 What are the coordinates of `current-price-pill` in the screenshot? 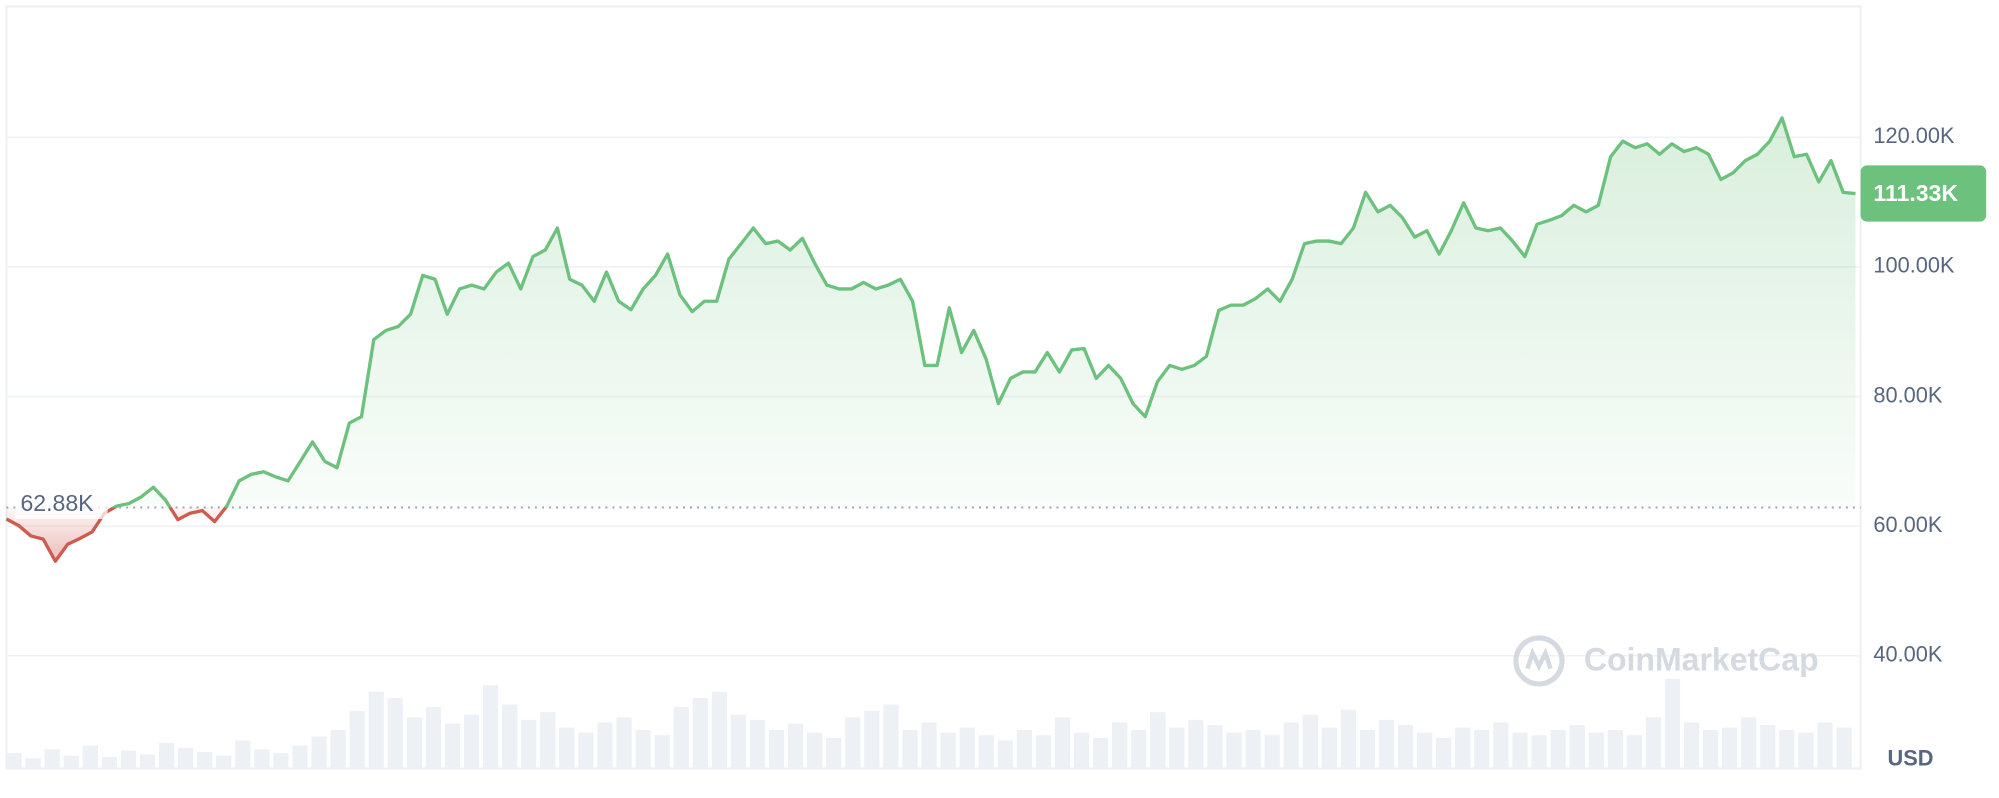 It's located at (1923, 193).